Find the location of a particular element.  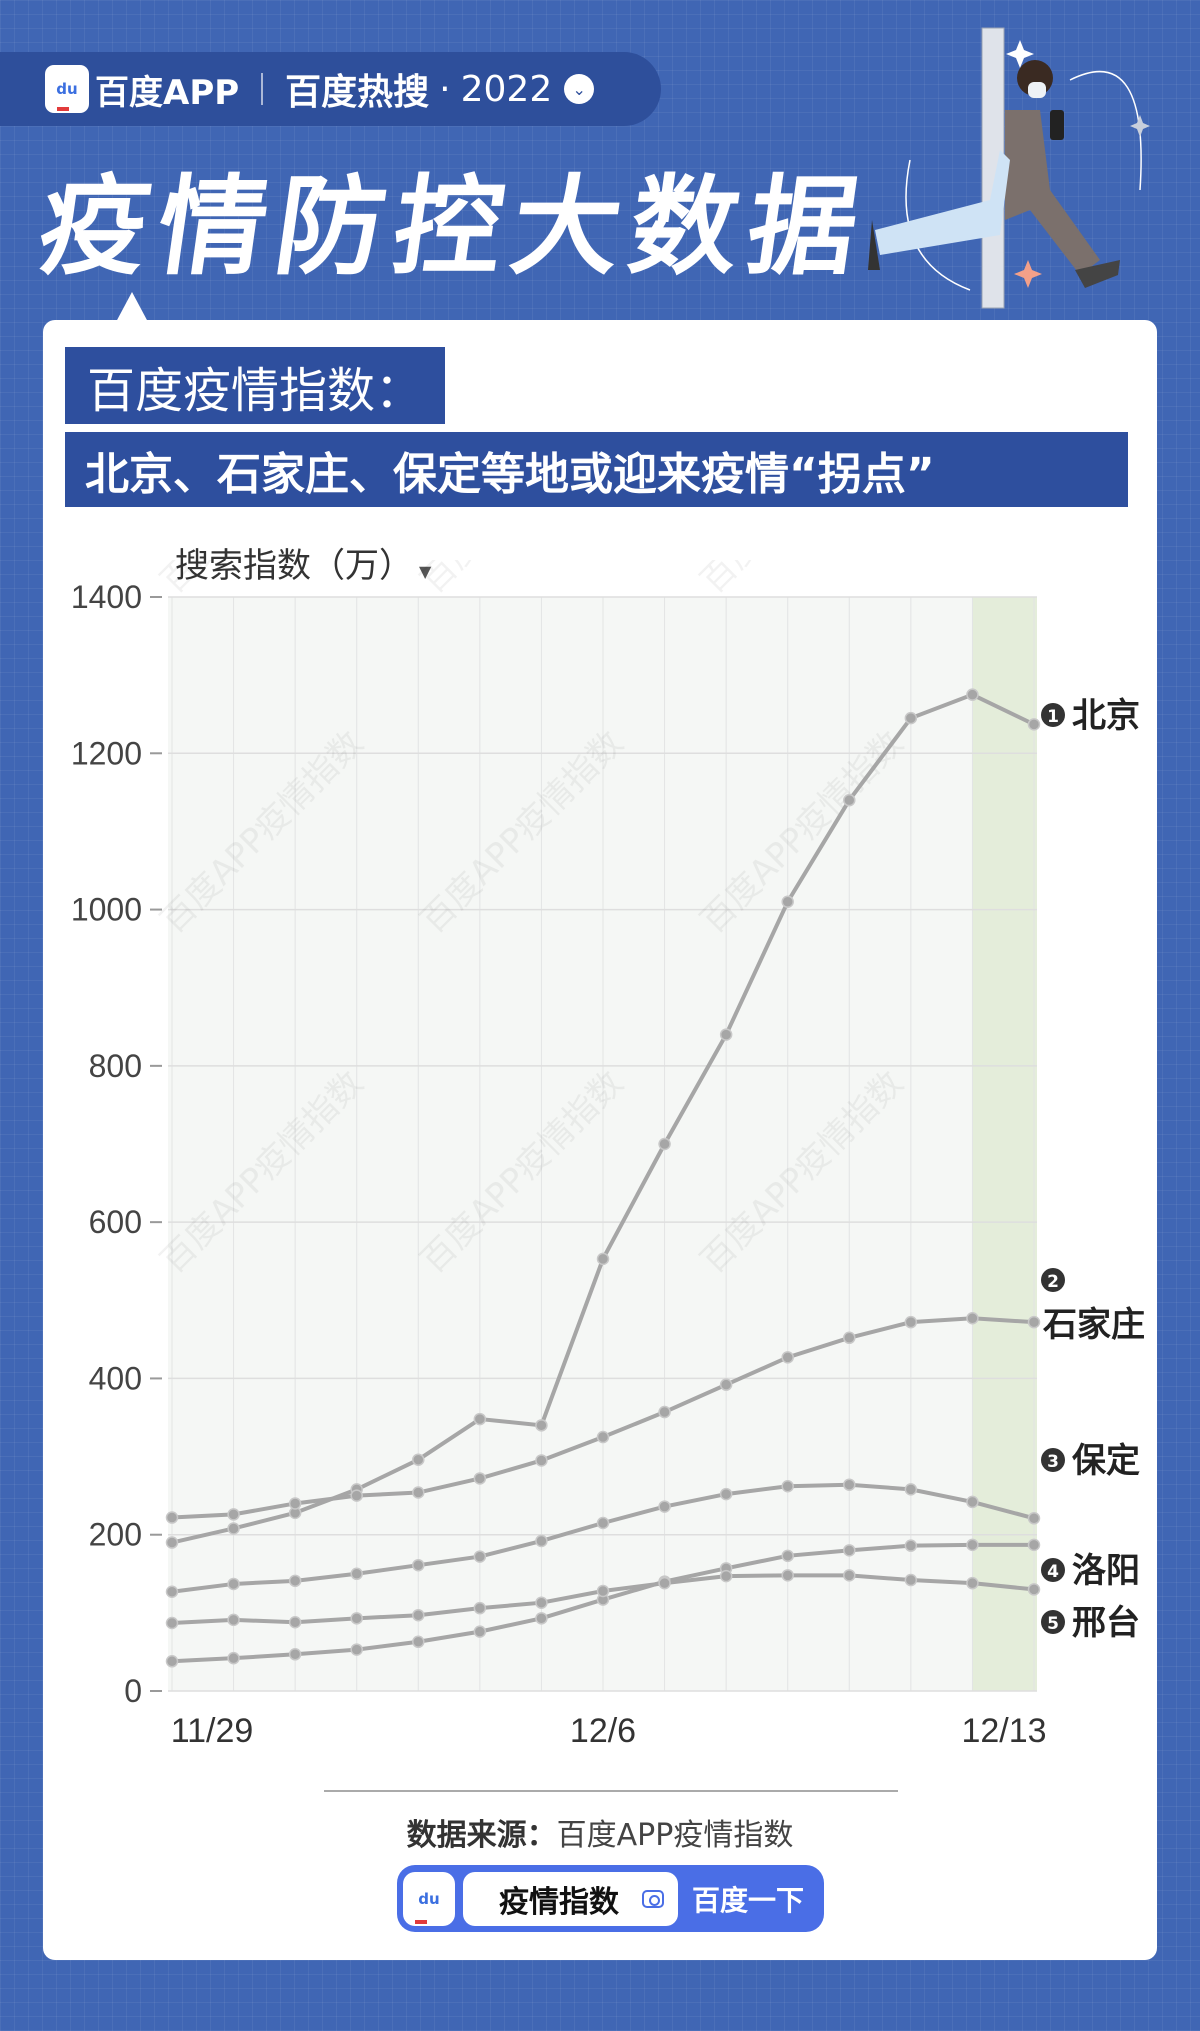

y-tick-label: 1400 is located at coordinates (106, 597).